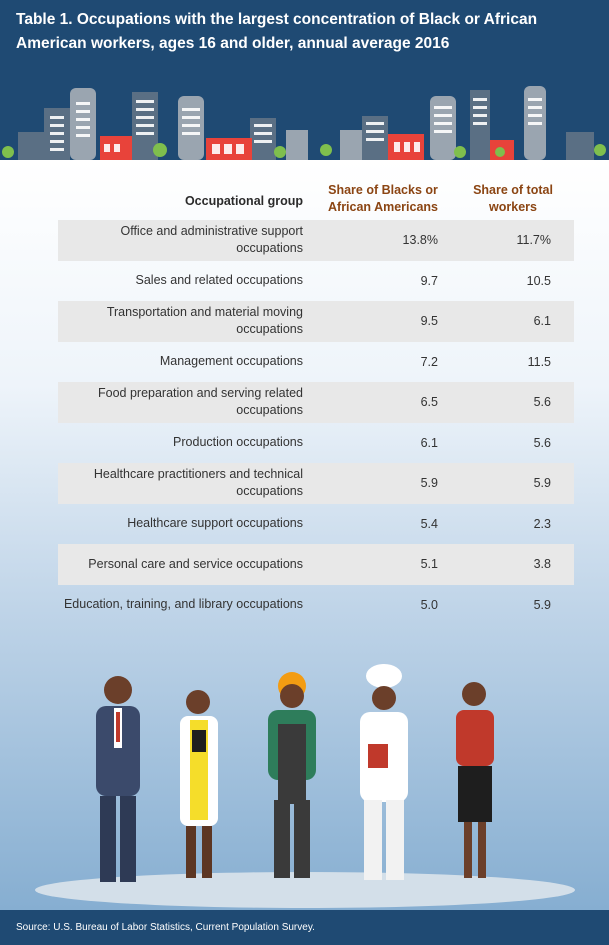 This screenshot has width=609, height=945. Describe the element at coordinates (195, 563) in the screenshot. I see `occupation-label: Personal care and service occupations` at that location.